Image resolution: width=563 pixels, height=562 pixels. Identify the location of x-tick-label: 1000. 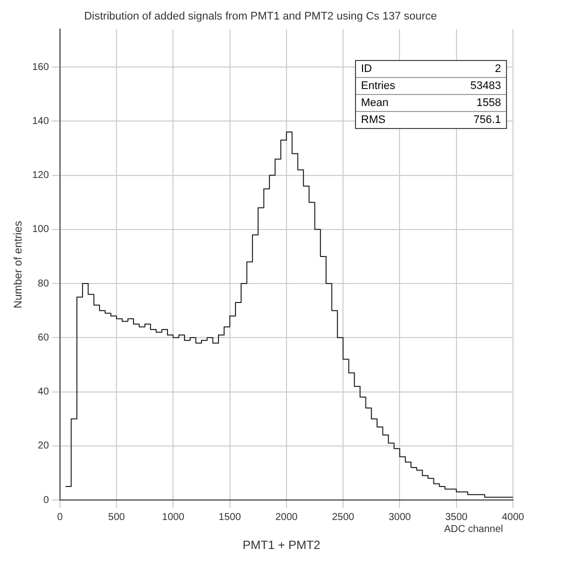
(173, 517).